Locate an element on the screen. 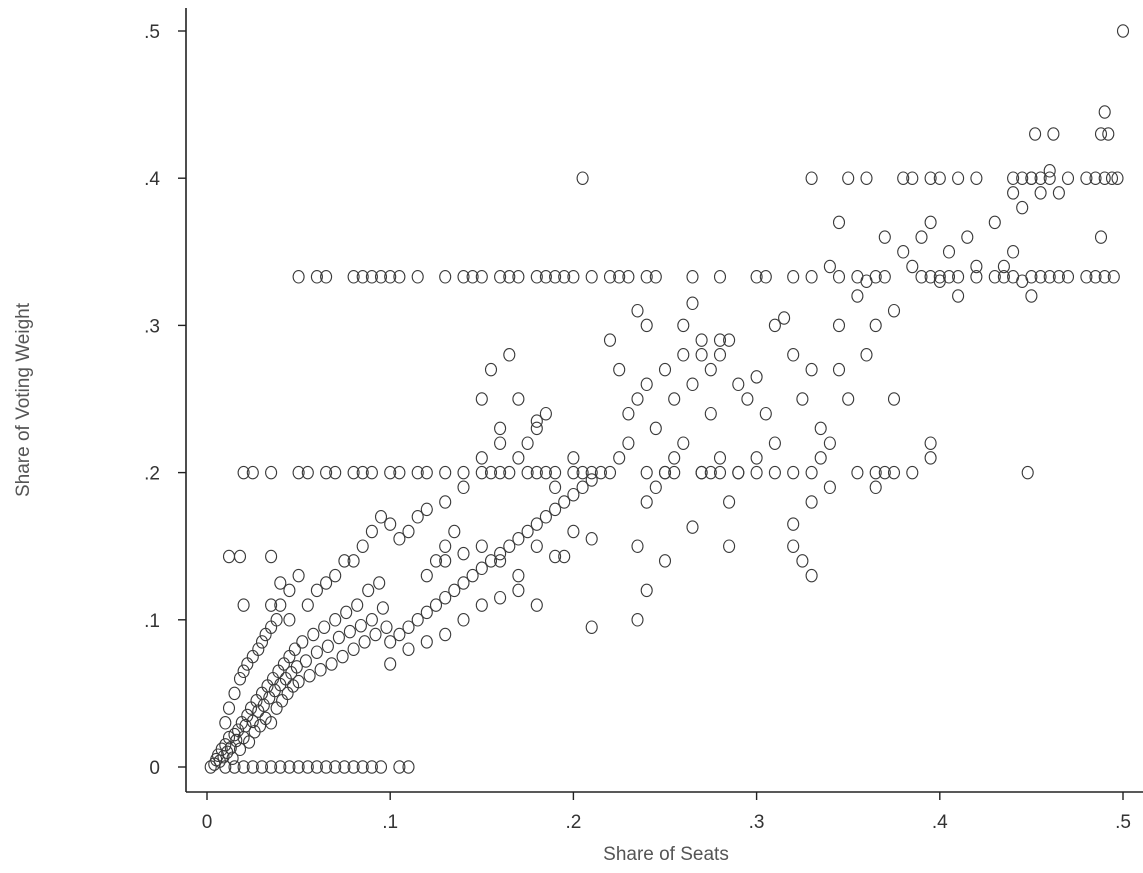 The image size is (1143, 873). y-tick-label: .4 is located at coordinates (152, 179).